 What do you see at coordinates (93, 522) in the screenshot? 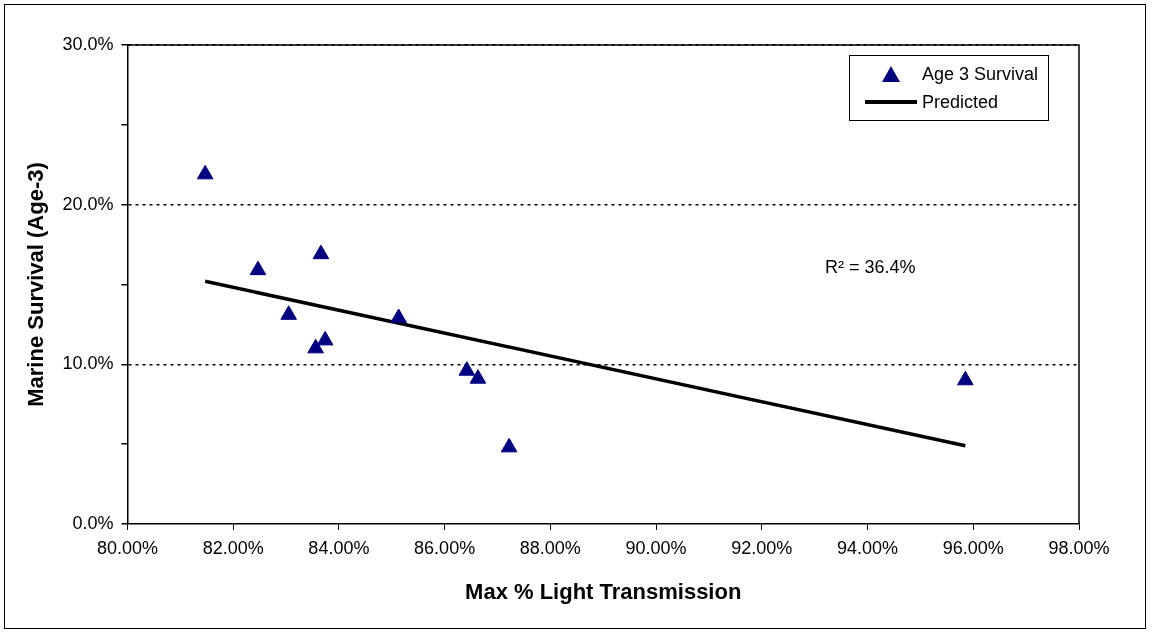
I see `y-tick-label: 0.0%` at bounding box center [93, 522].